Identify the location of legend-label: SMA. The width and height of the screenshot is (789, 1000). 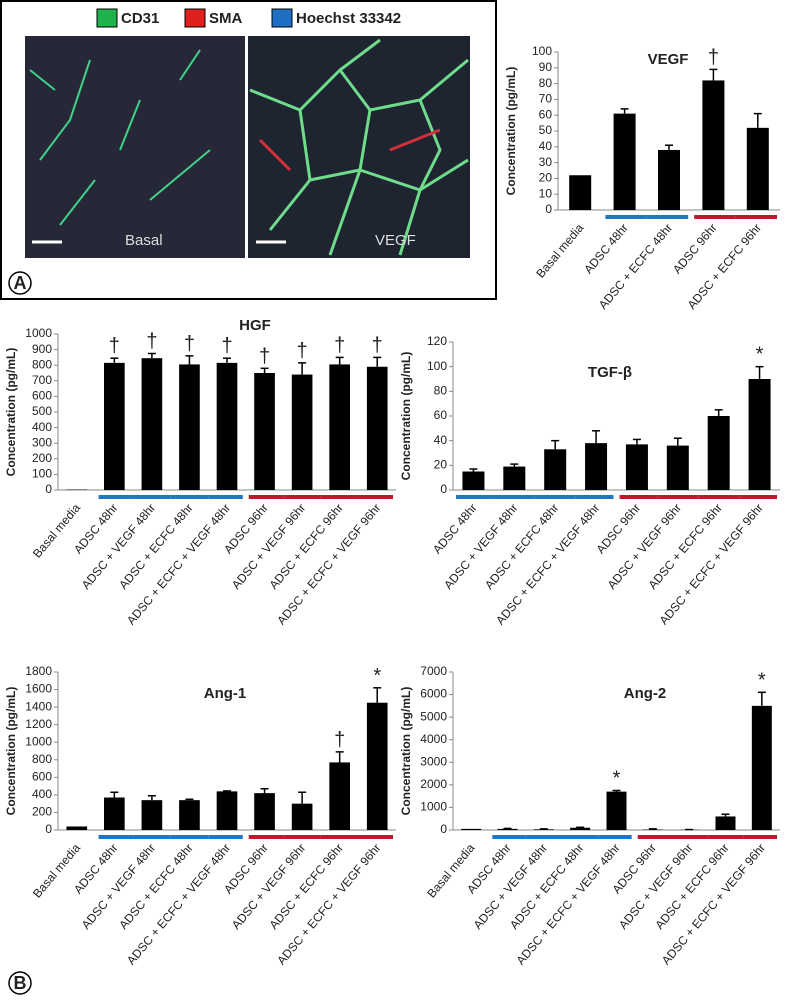
(226, 18).